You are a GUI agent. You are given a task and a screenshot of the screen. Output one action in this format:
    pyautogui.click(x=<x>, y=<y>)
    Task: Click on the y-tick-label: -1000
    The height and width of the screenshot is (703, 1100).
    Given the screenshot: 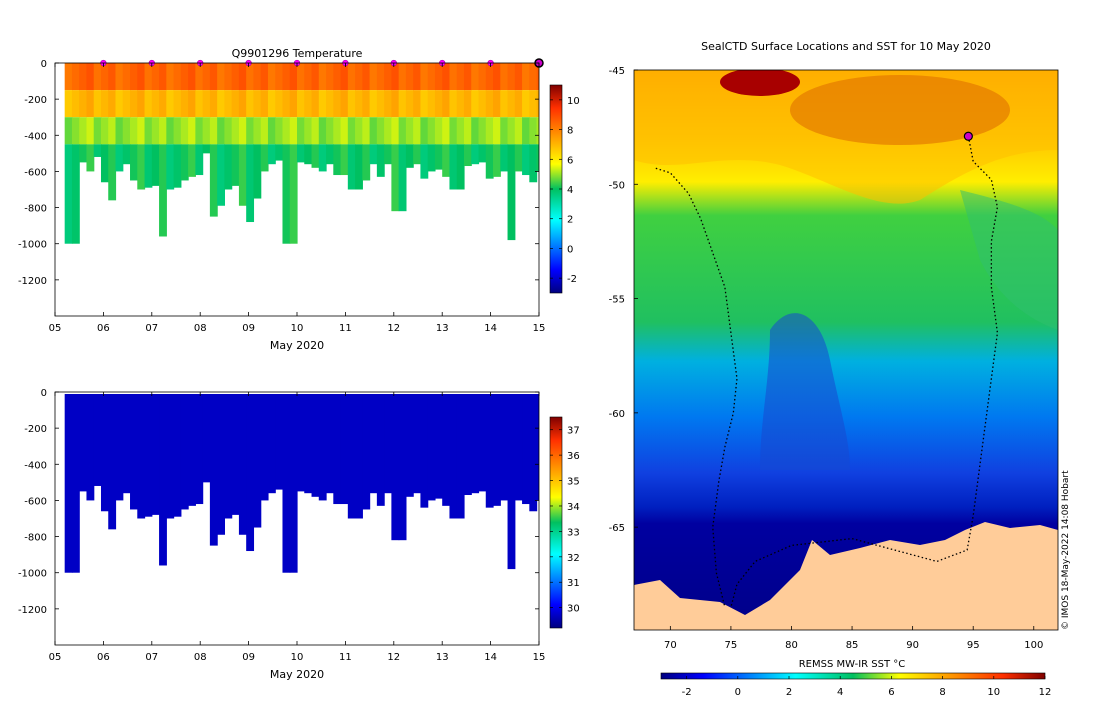 What is the action you would take?
    pyautogui.click(x=32, y=245)
    